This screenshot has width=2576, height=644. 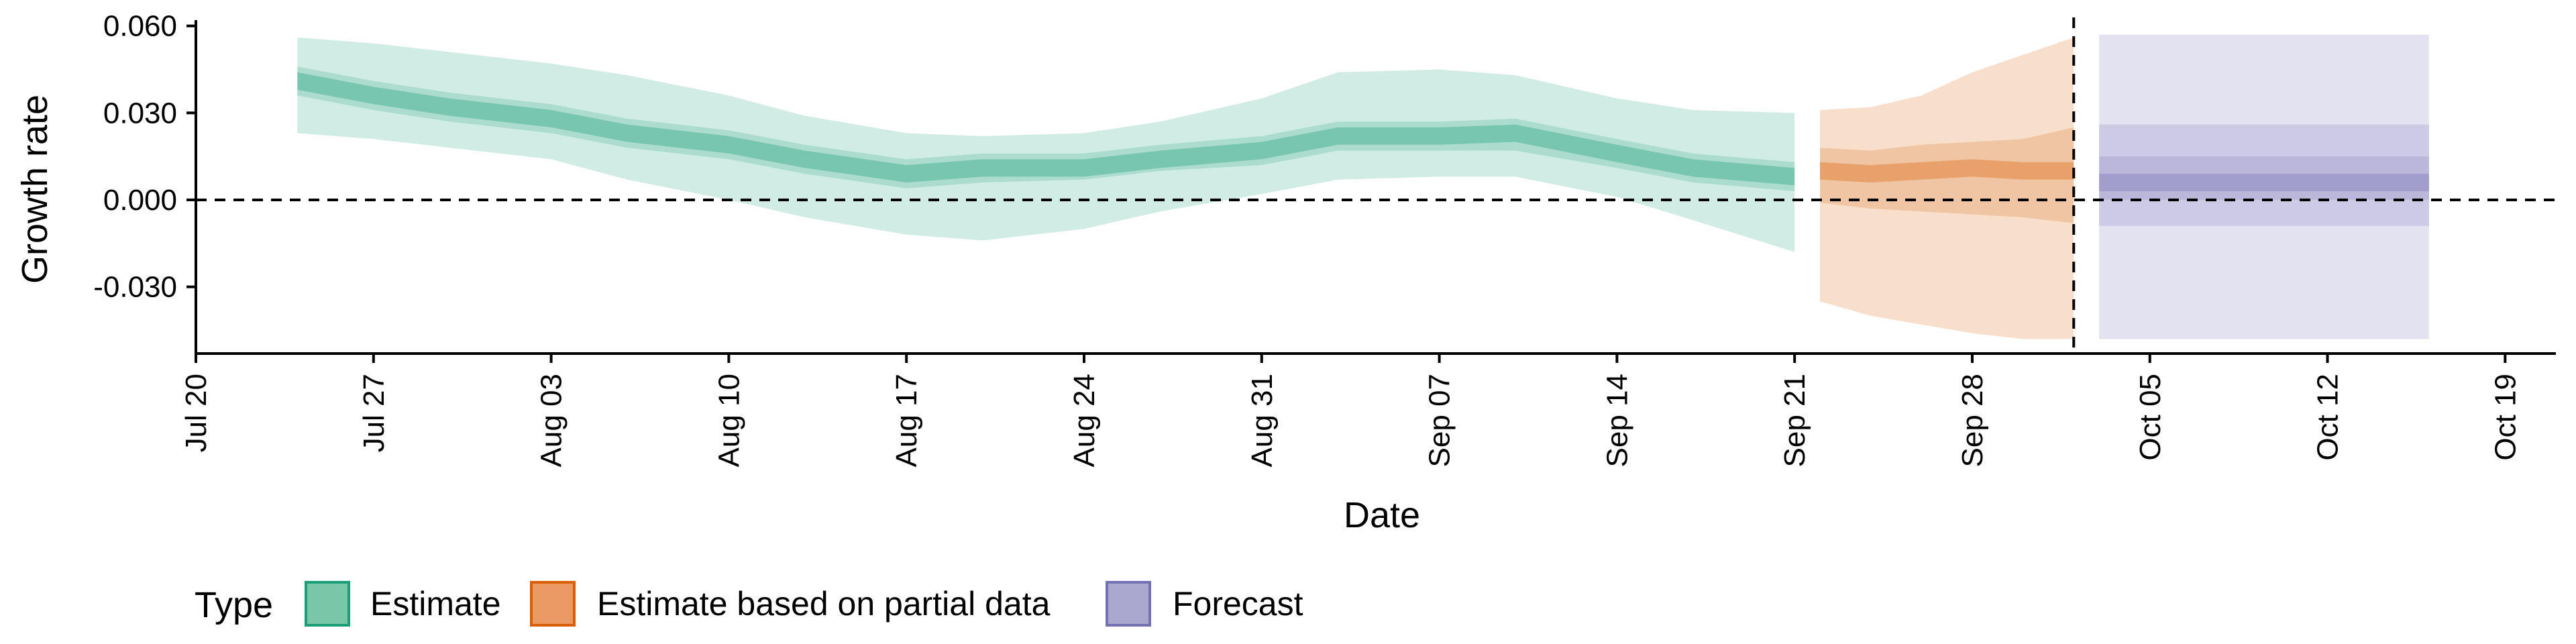 What do you see at coordinates (2150, 417) in the screenshot?
I see `x-tick-label: Oct 05` at bounding box center [2150, 417].